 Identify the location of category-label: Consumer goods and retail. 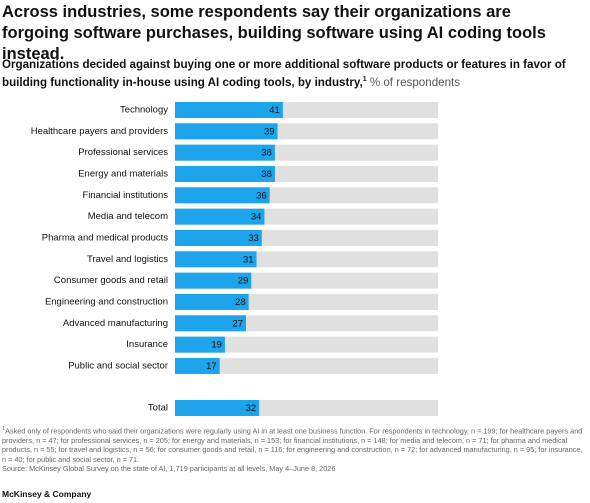
(111, 280).